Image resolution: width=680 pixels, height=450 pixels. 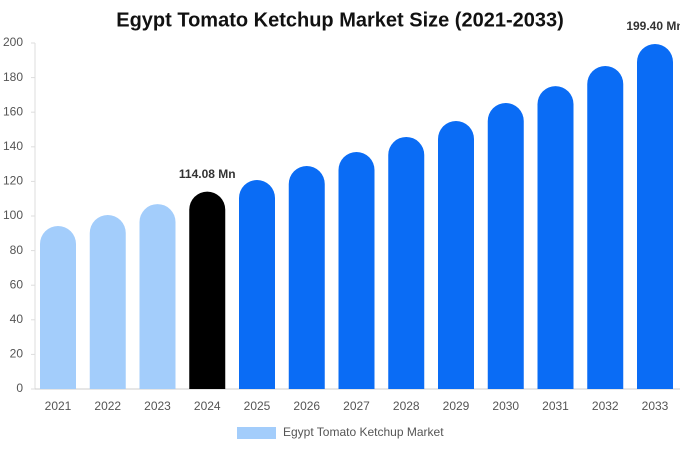 What do you see at coordinates (605, 406) in the screenshot?
I see `x-tick-label: 2032` at bounding box center [605, 406].